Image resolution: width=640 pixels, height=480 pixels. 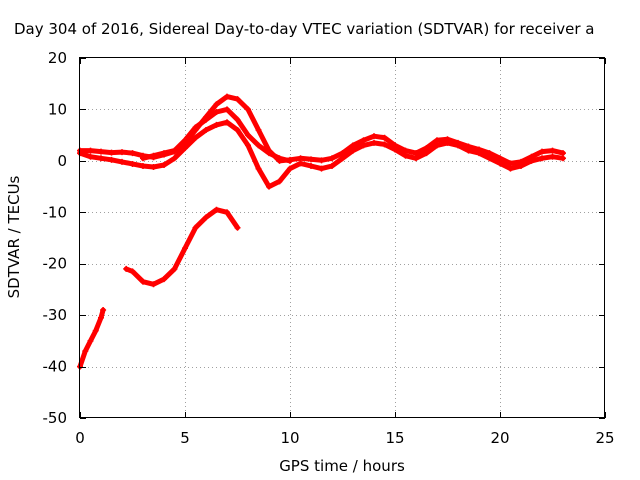 I want to click on x-axis-label: GPS time / hours, so click(x=342, y=466).